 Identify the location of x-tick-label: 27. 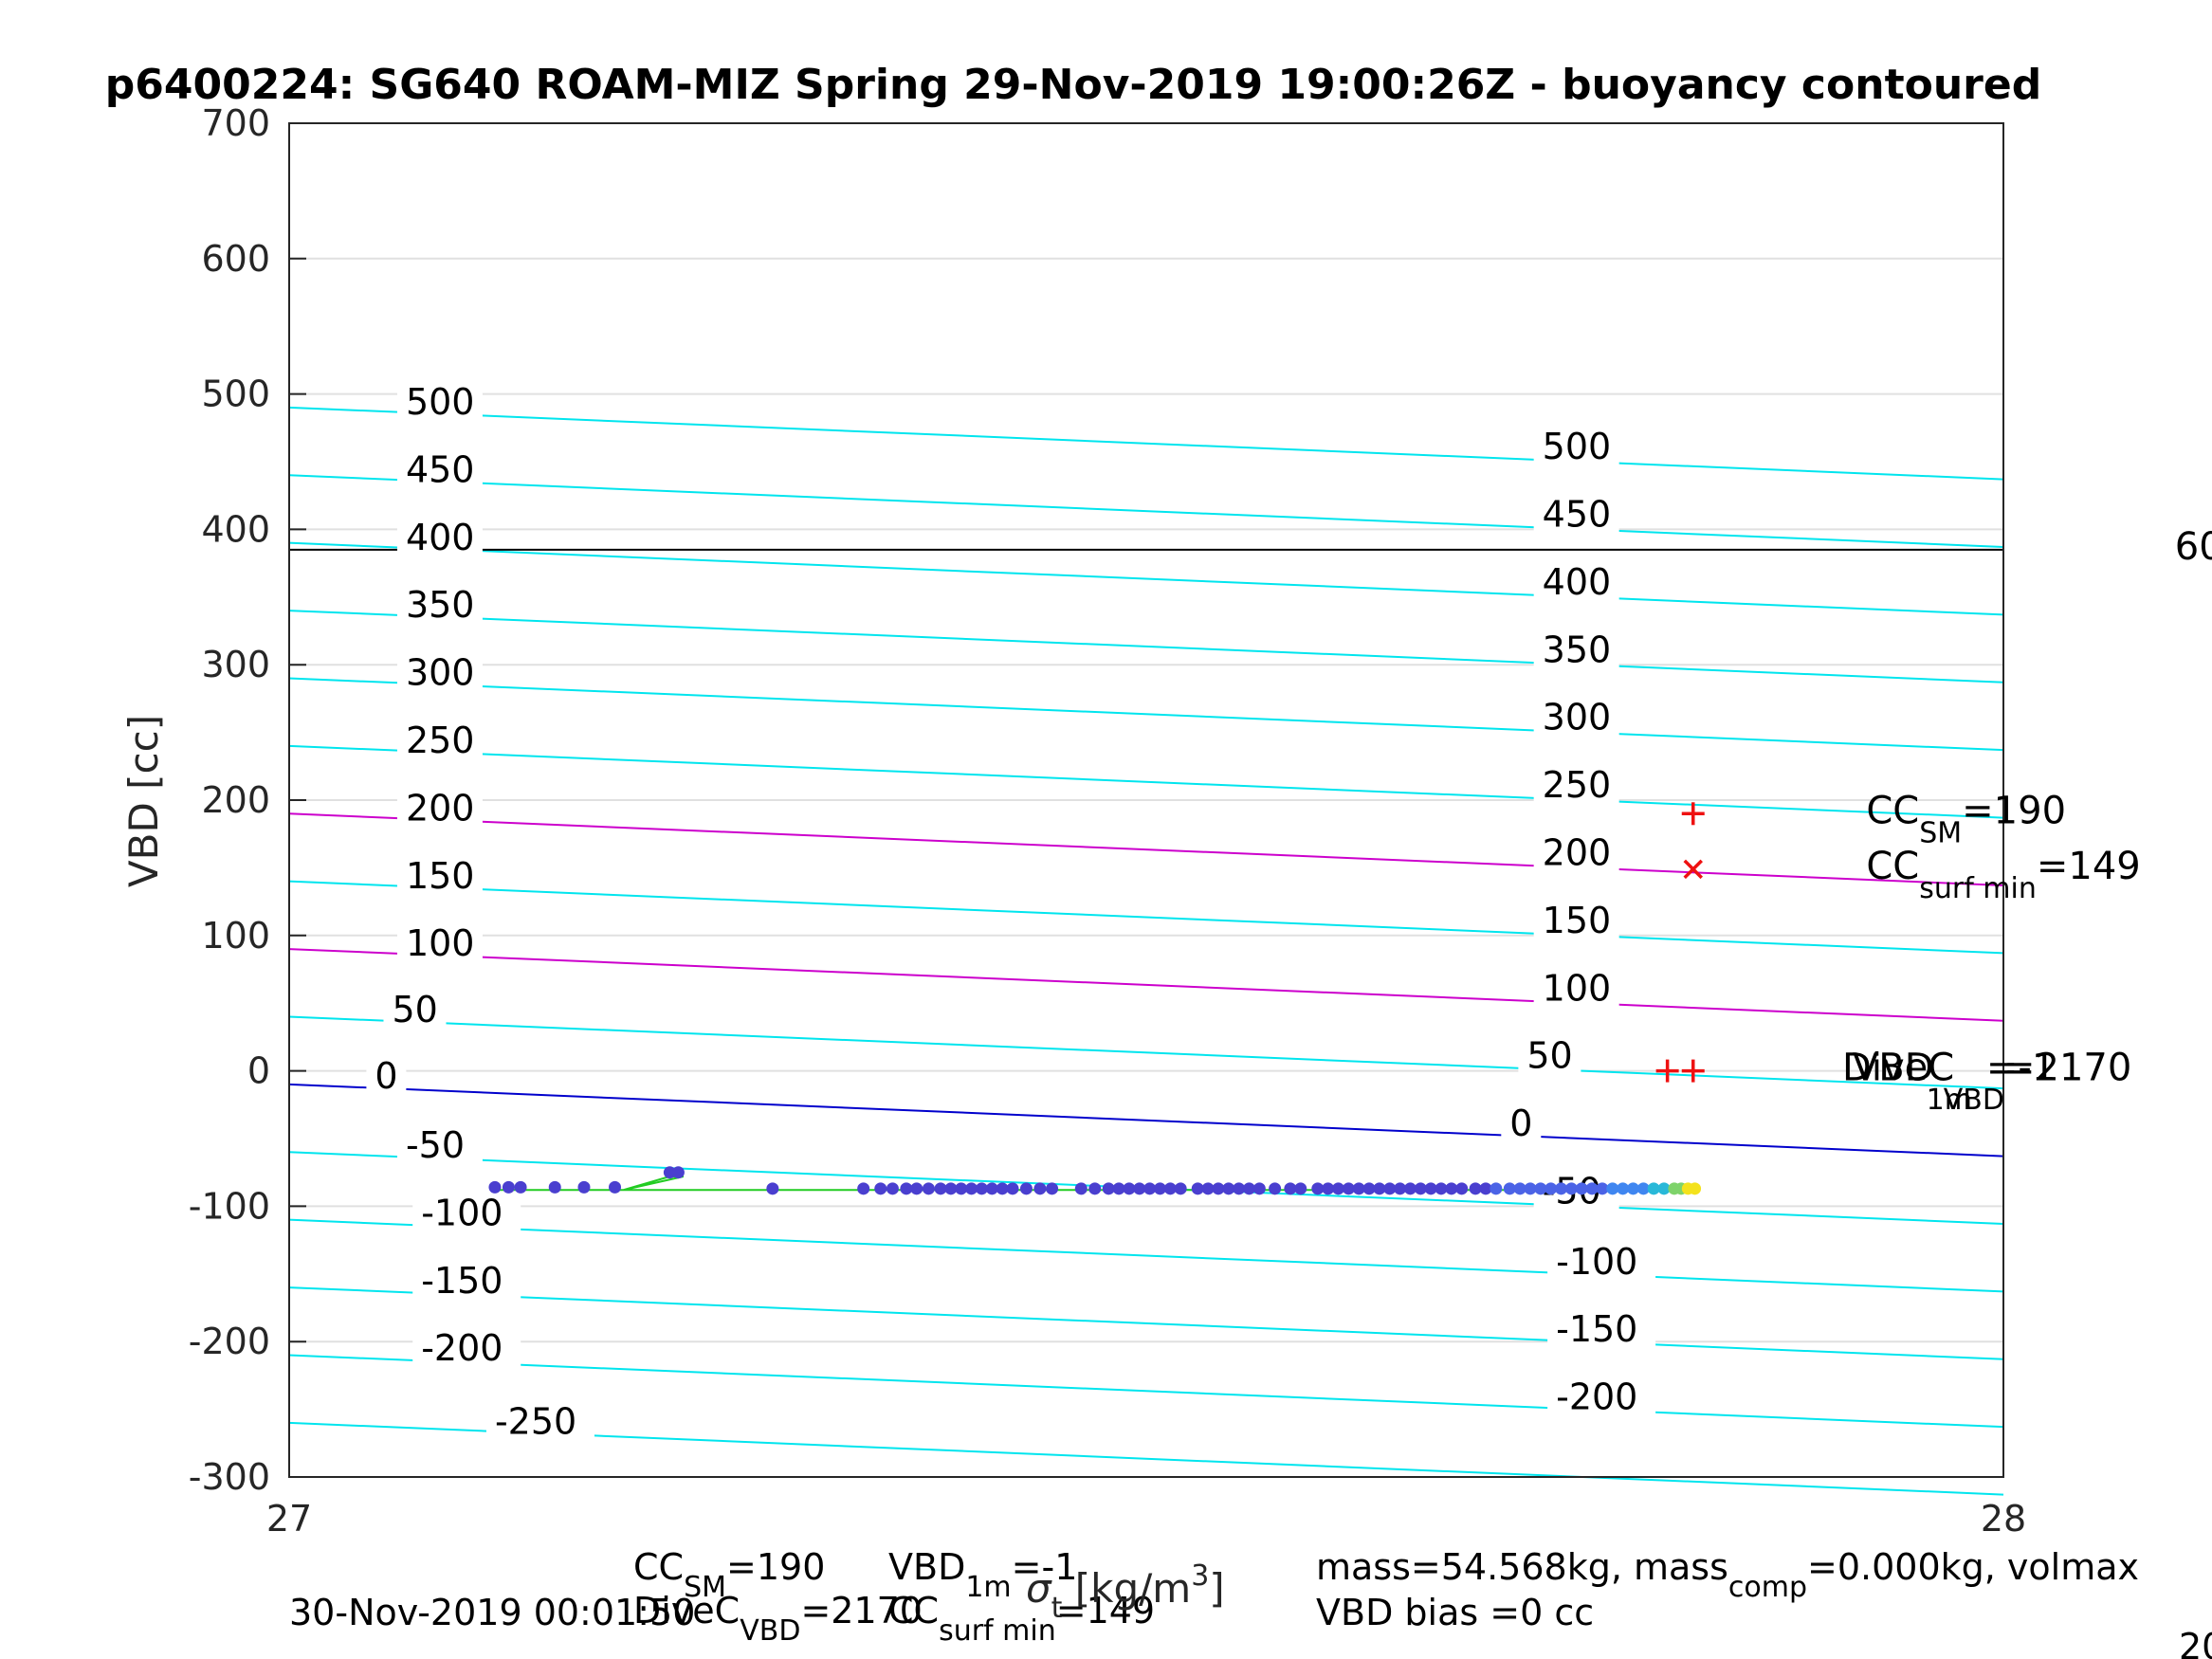
(289, 1519).